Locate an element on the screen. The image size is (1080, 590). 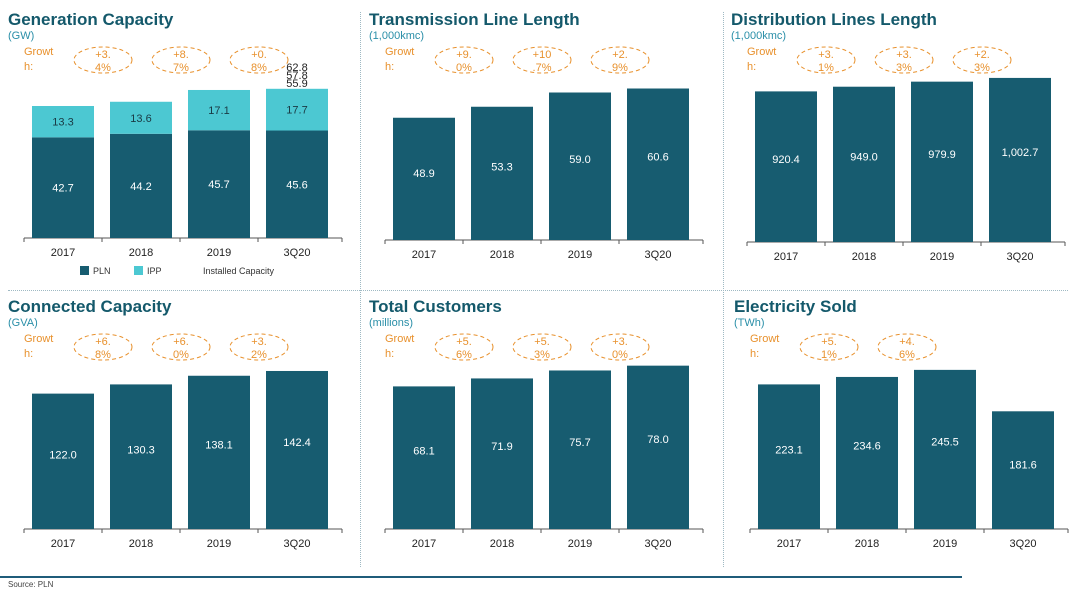
data-label: 17.1 is located at coordinates (218, 111).